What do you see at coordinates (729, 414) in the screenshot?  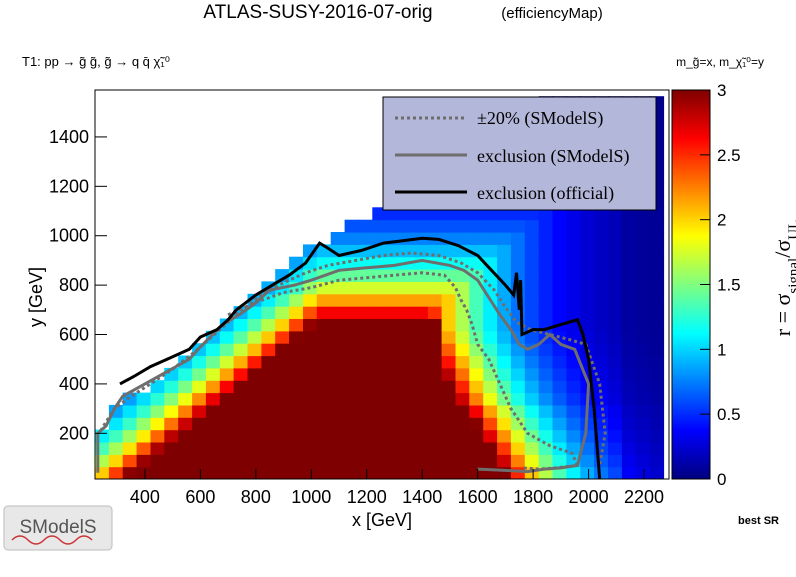 I see `colorbar-tick-label: 0.5` at bounding box center [729, 414].